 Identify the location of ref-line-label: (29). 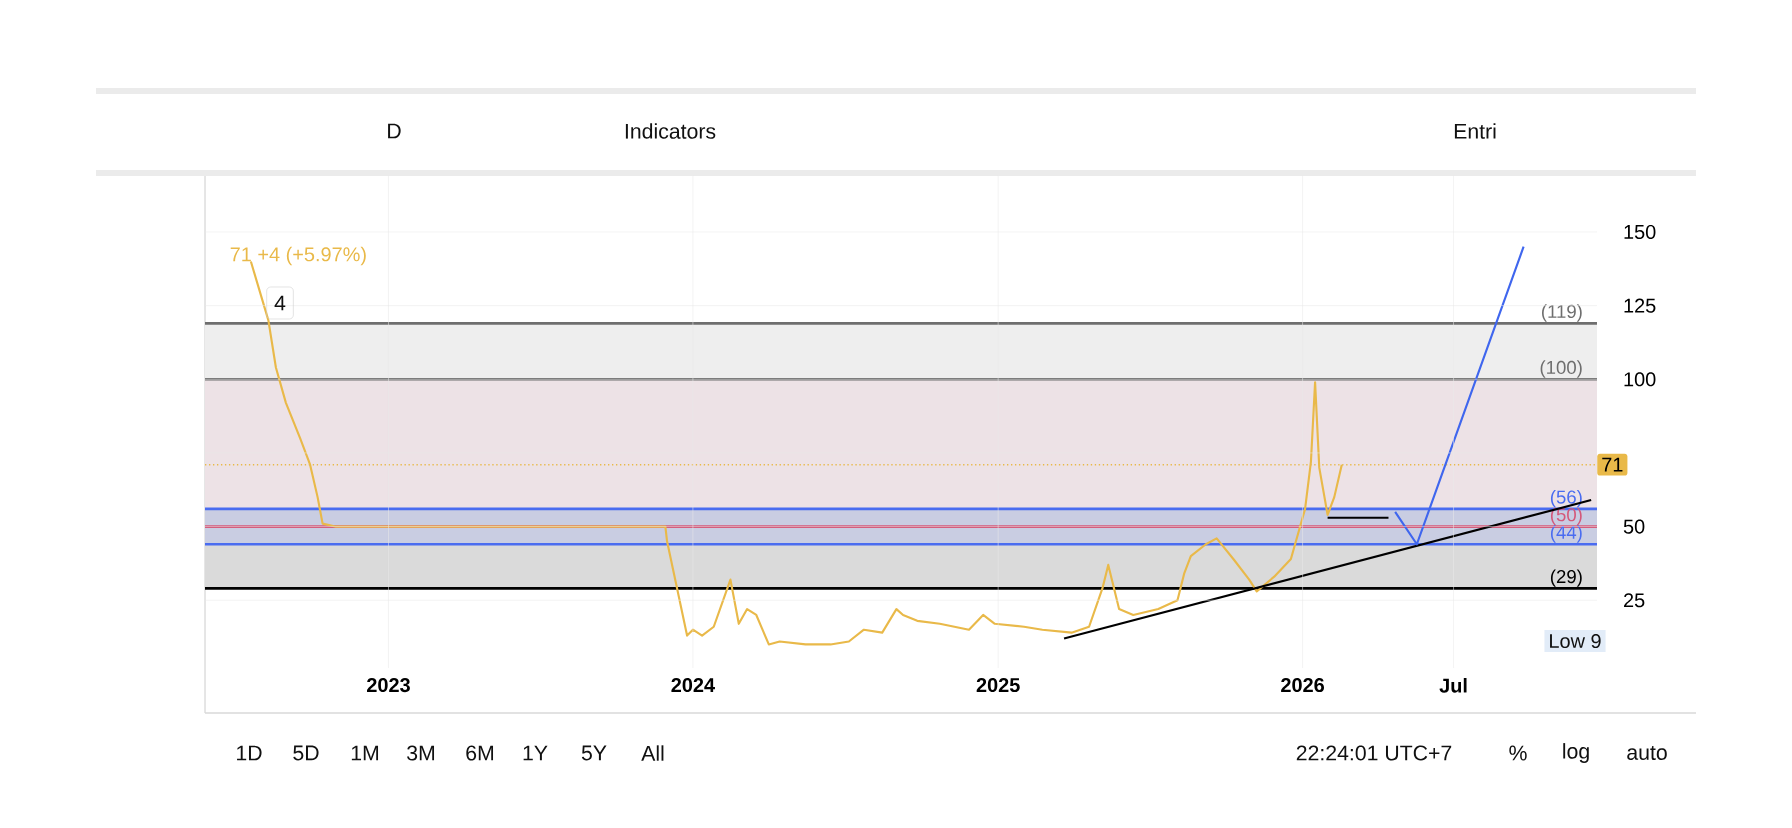
(1566, 578).